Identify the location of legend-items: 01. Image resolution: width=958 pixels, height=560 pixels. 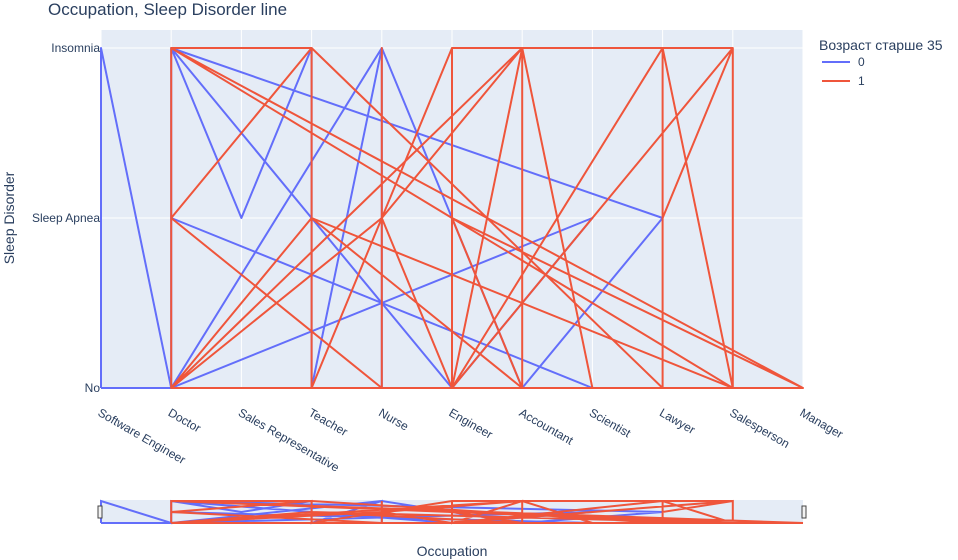
(843, 71).